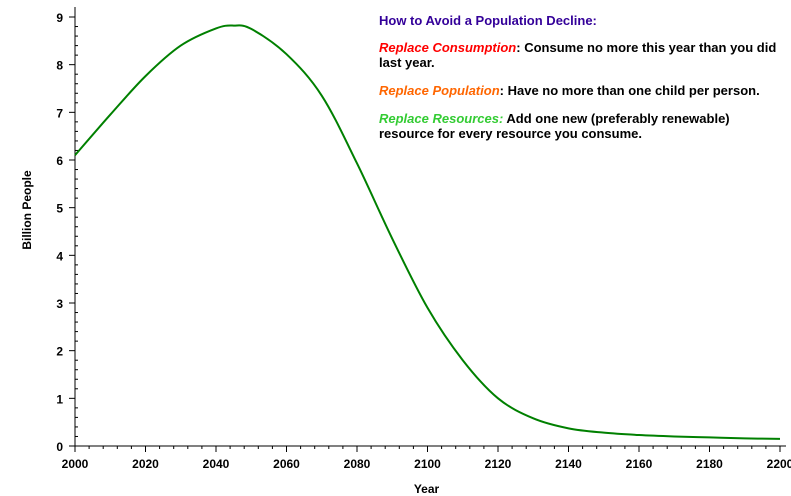 The image size is (791, 496). What do you see at coordinates (75, 464) in the screenshot?
I see `x-tick-label: 2000` at bounding box center [75, 464].